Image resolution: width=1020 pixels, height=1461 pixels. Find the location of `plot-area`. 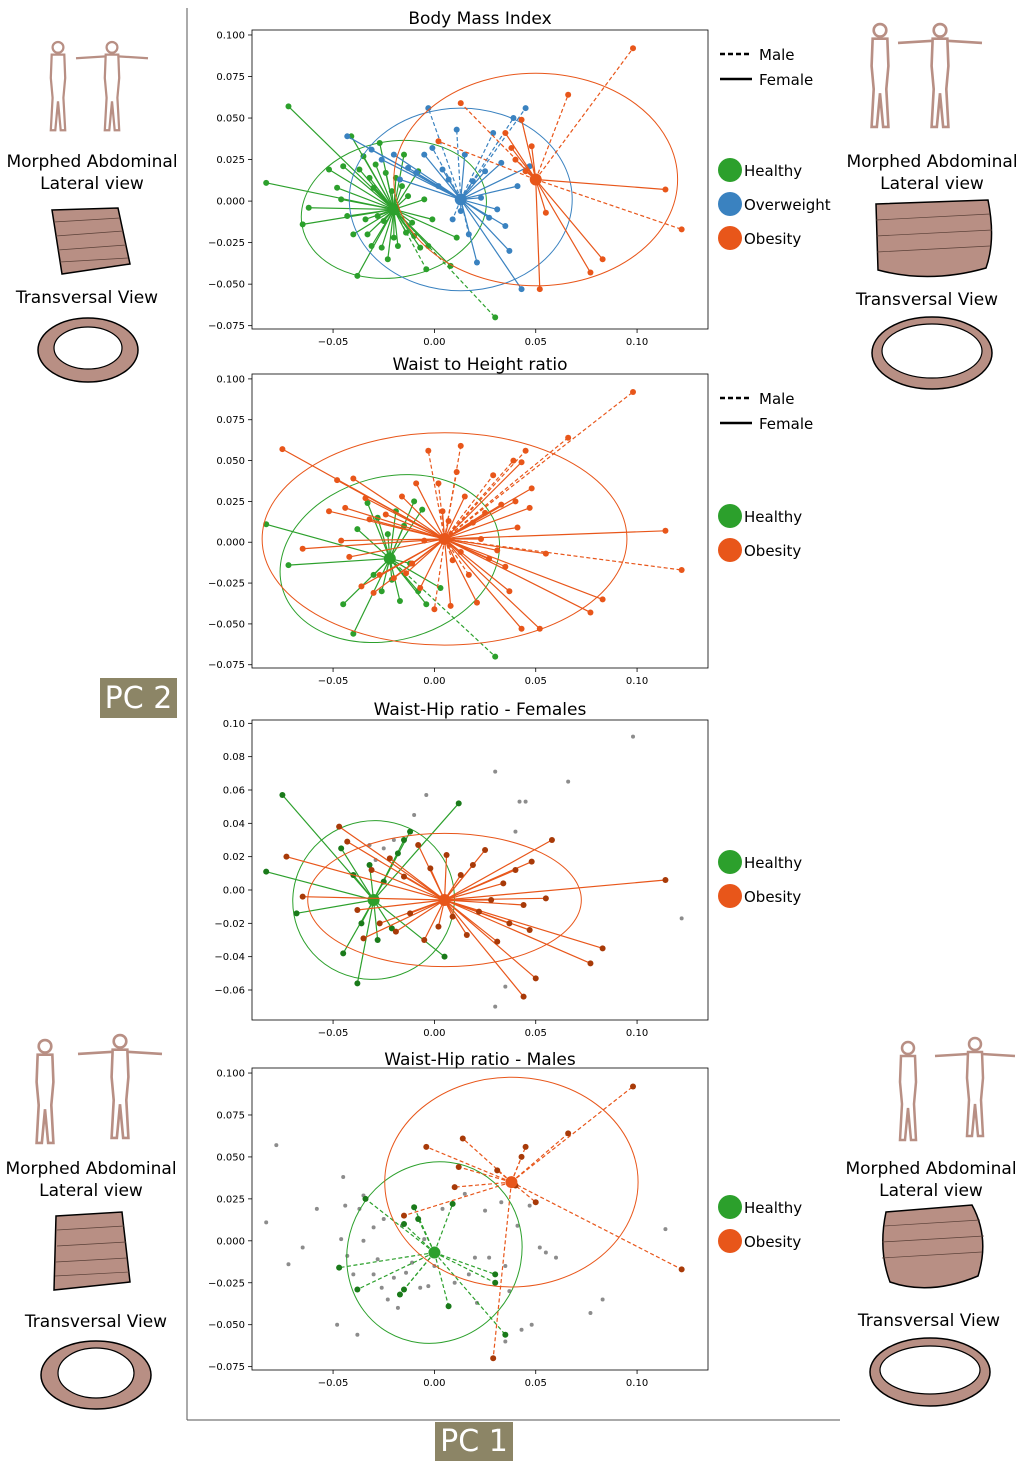

plot-area is located at coordinates (473, 524).